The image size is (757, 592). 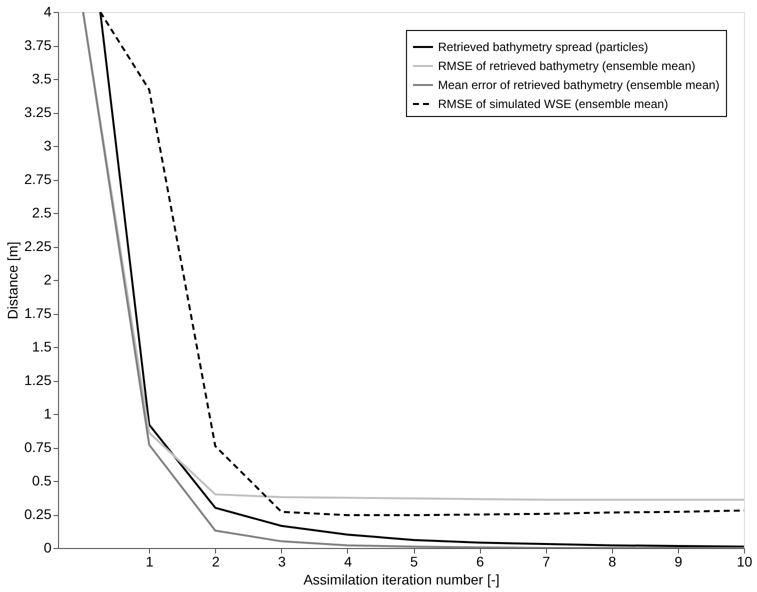 I want to click on x-tick-label: 8, so click(x=612, y=562).